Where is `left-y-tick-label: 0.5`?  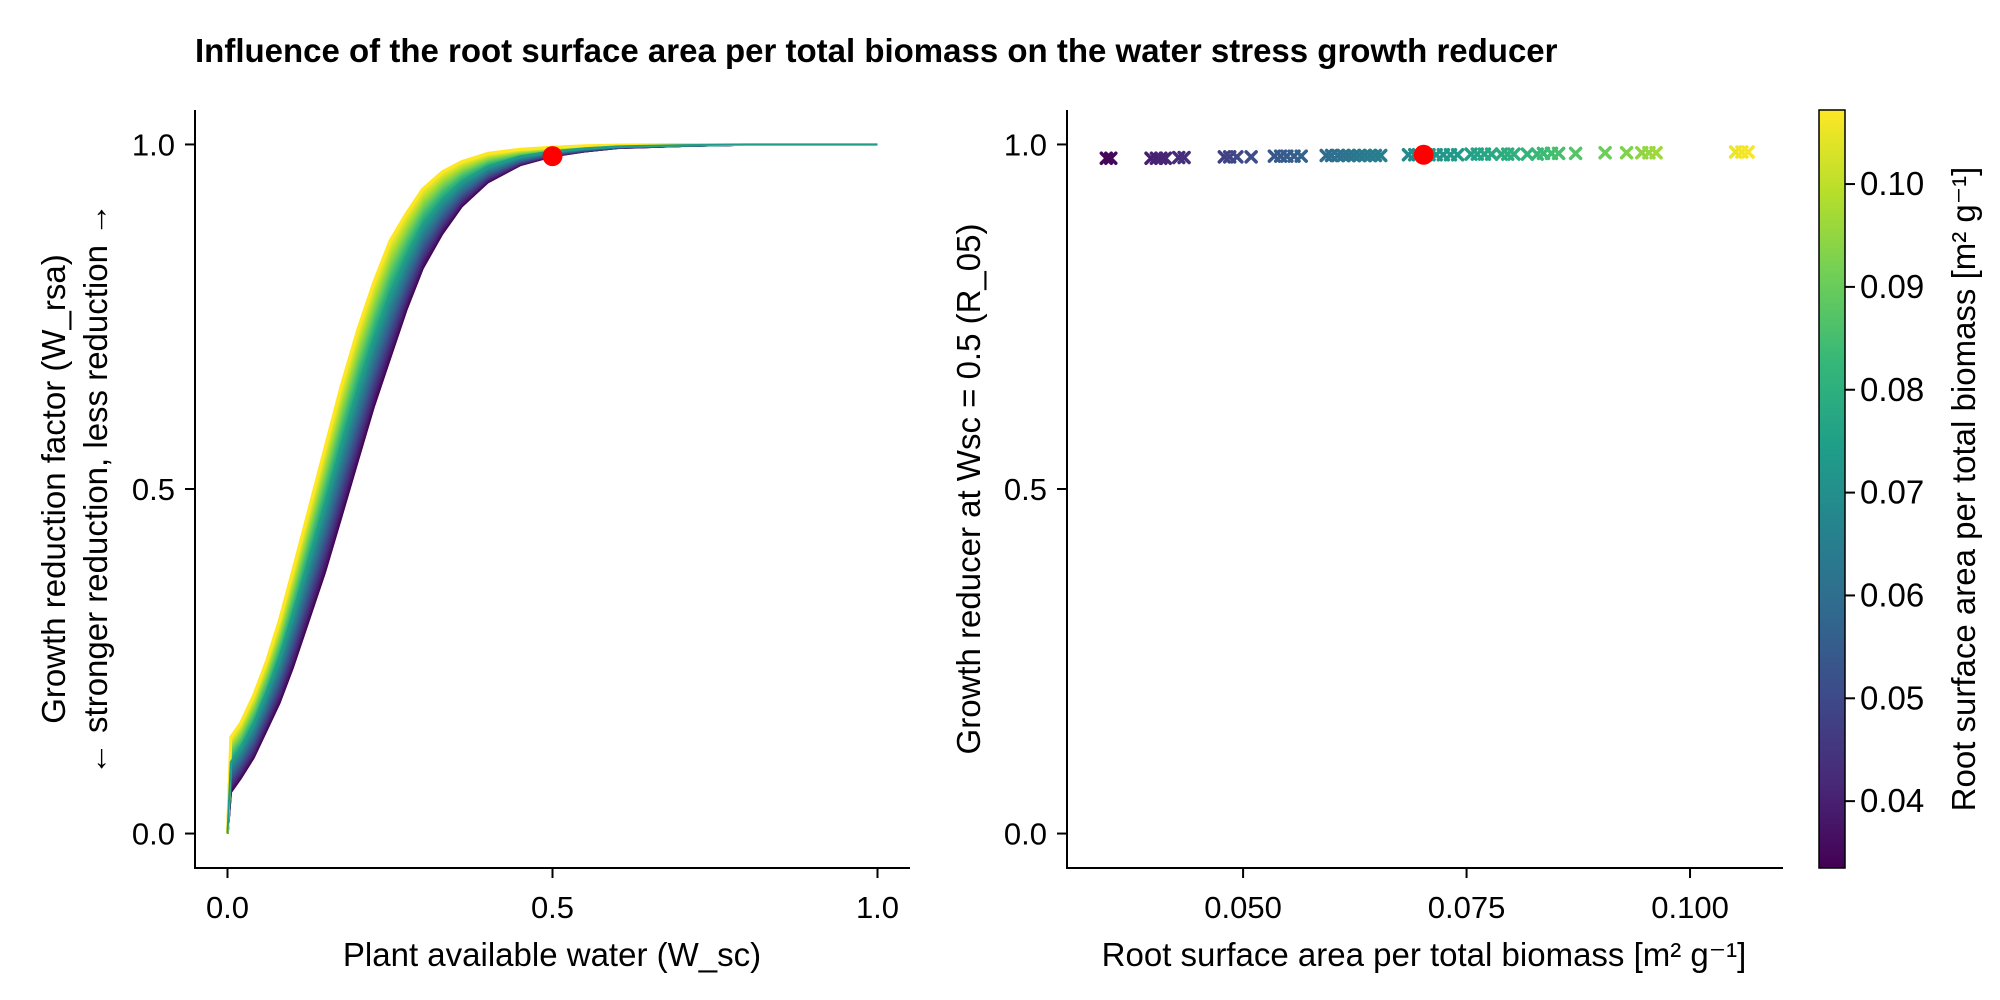
left-y-tick-label: 0.5 is located at coordinates (153, 489).